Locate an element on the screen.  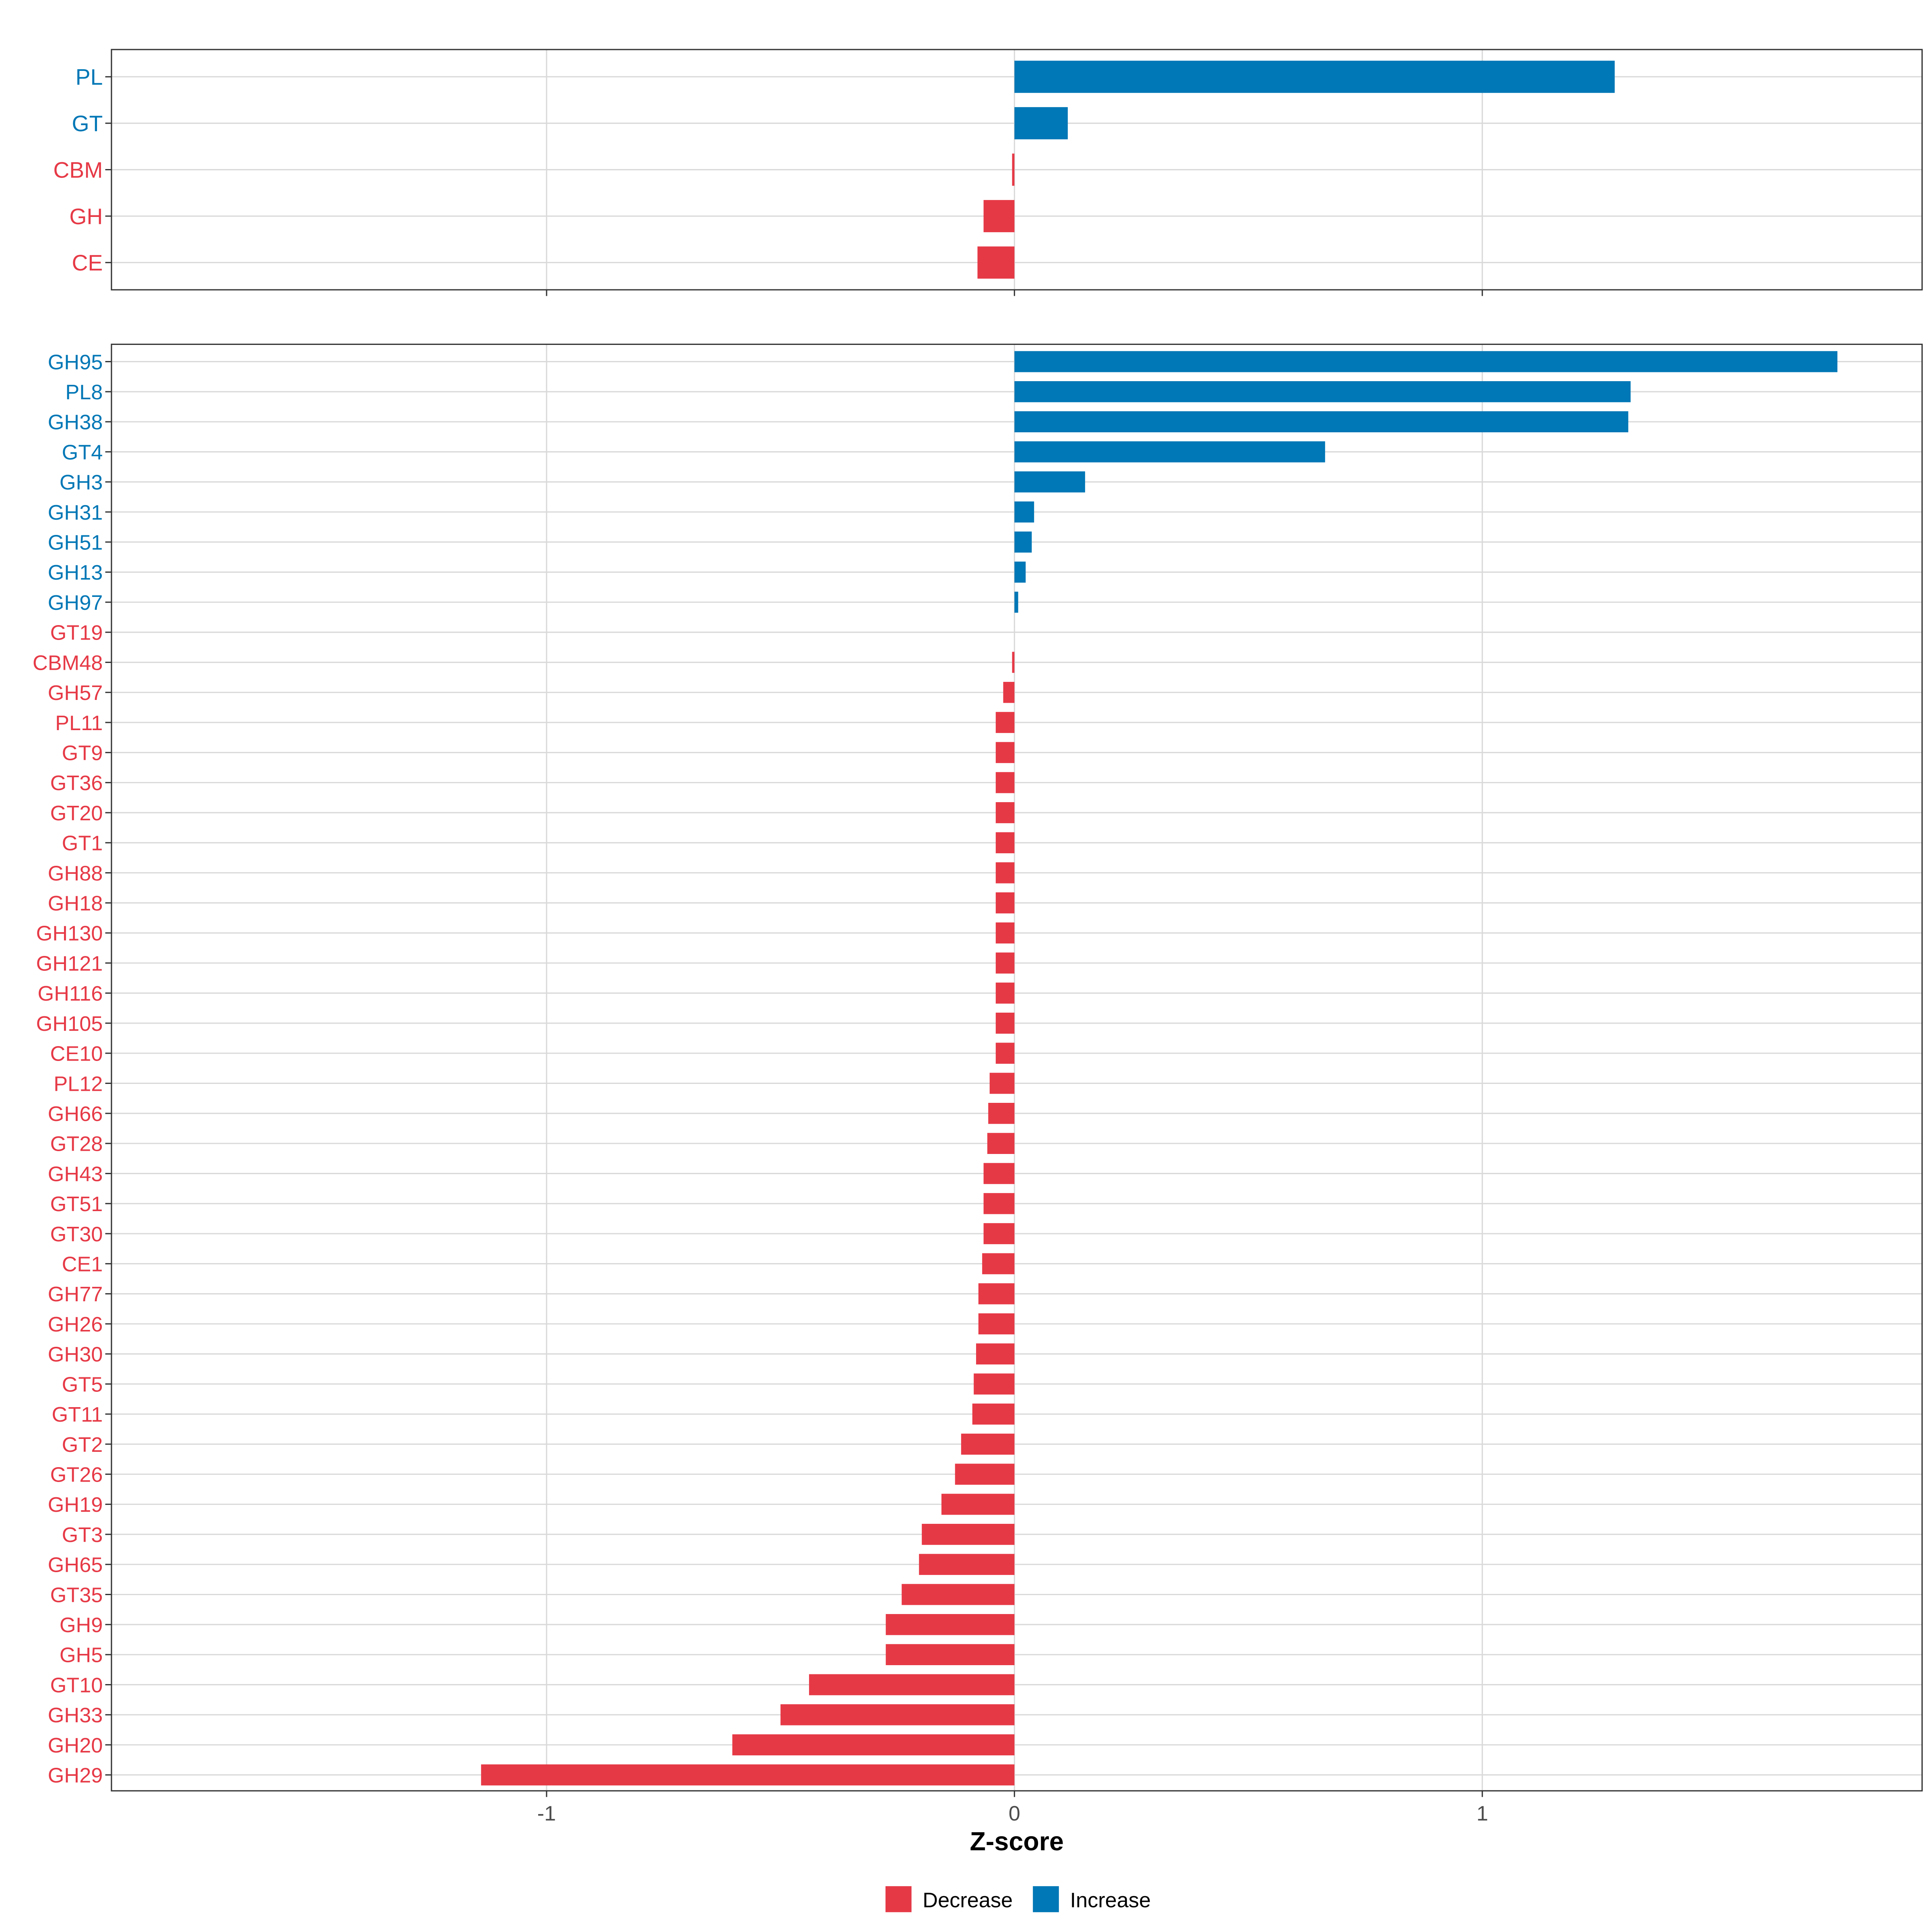
bar-gt51 is located at coordinates (999, 1203).